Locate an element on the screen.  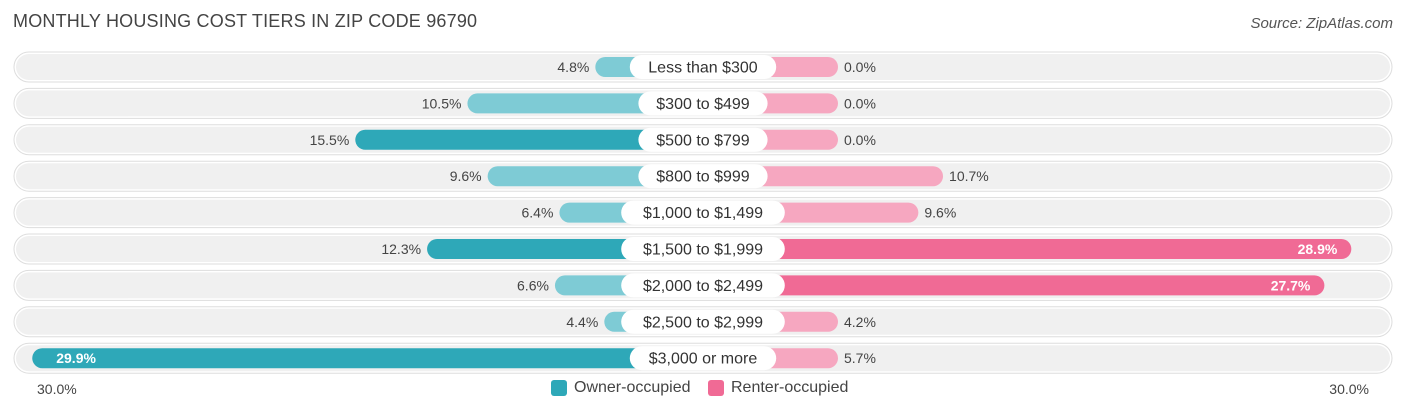
chart-row: 29.9% 5.7% $3,000 or more is located at coordinates (703, 358).